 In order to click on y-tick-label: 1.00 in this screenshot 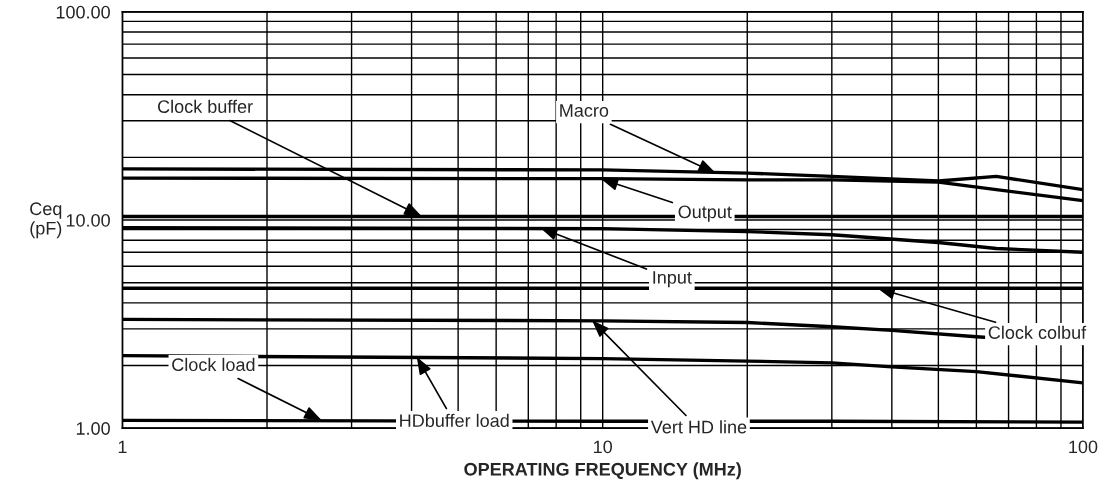, I will do `click(93, 428)`.